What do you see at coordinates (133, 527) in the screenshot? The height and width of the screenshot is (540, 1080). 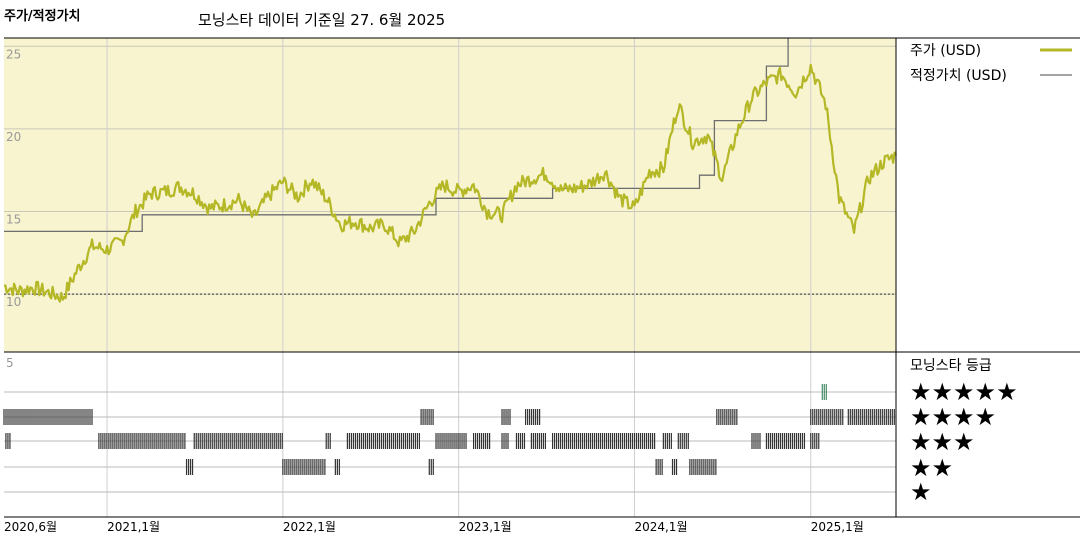 I see `x-tick-label: 2021,1월` at bounding box center [133, 527].